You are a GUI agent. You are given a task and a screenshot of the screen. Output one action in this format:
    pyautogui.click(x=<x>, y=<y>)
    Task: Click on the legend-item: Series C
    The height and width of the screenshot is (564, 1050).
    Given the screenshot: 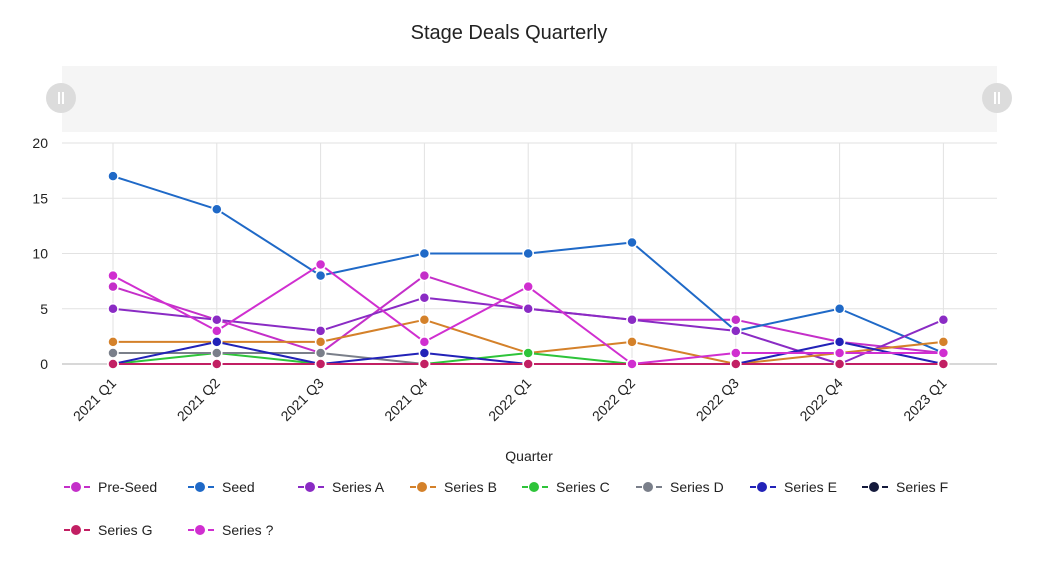 What is the action you would take?
    pyautogui.click(x=565, y=487)
    